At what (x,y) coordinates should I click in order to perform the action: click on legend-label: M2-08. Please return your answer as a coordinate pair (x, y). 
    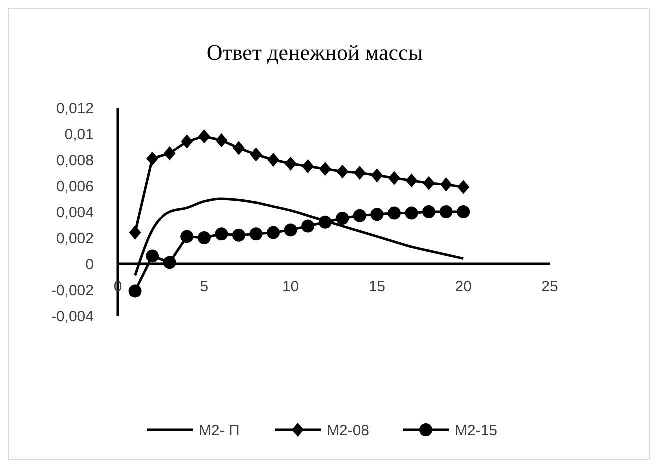
    Looking at the image, I should click on (348, 431).